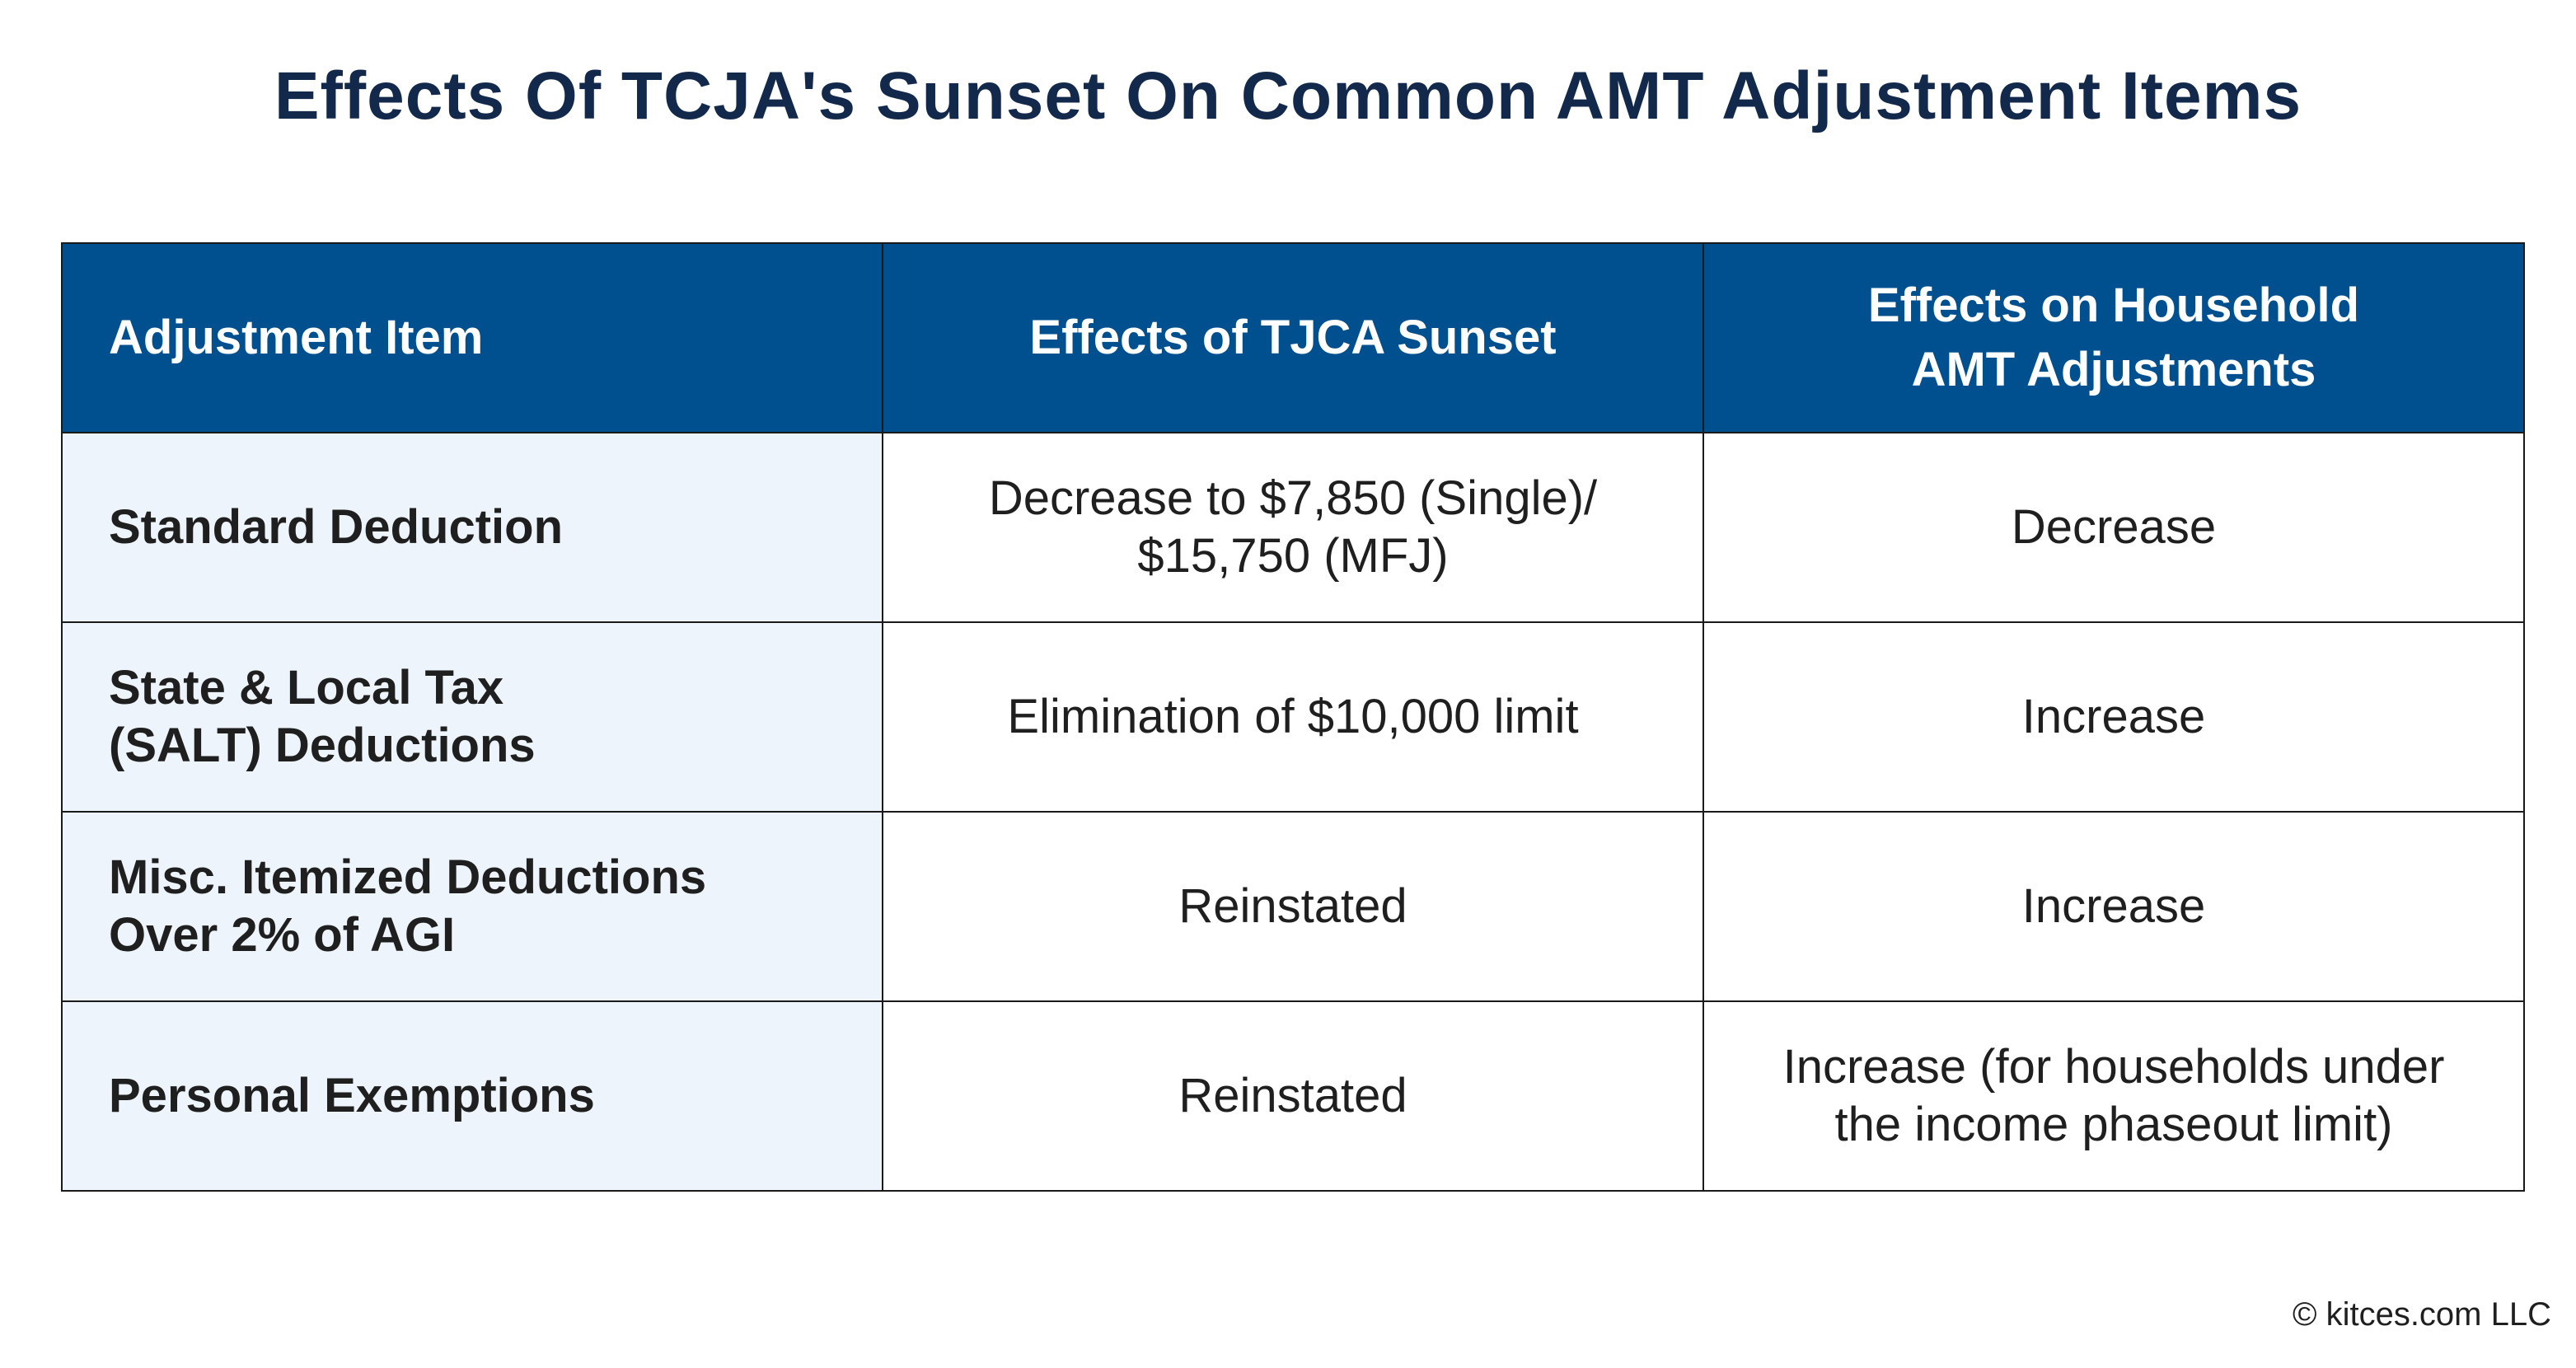 This screenshot has width=2576, height=1368. Describe the element at coordinates (2114, 338) in the screenshot. I see `column-header-amt-effects: Effects on Household AMT Adjustments` at that location.